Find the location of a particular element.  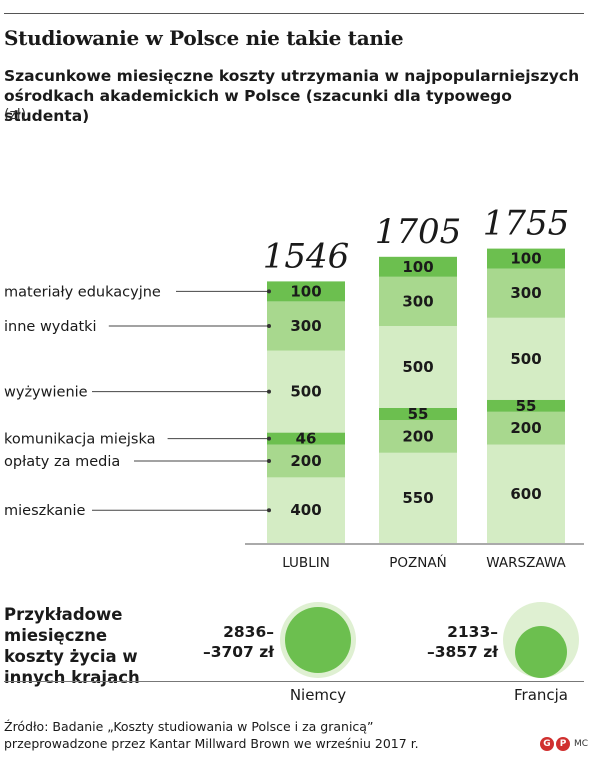

bottom-baseline is located at coordinates (294, 681).